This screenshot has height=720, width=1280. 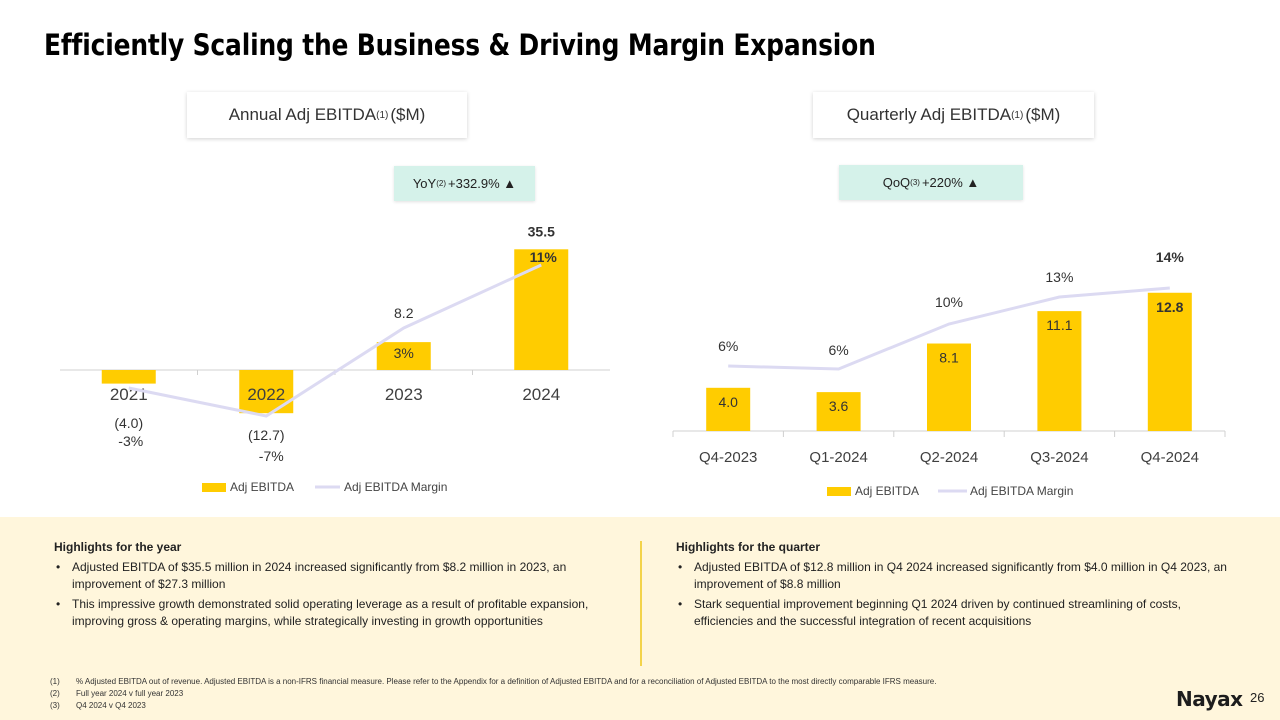 I want to click on footnote-2: (2) Full year 2024 v full year 2023, so click(x=117, y=693).